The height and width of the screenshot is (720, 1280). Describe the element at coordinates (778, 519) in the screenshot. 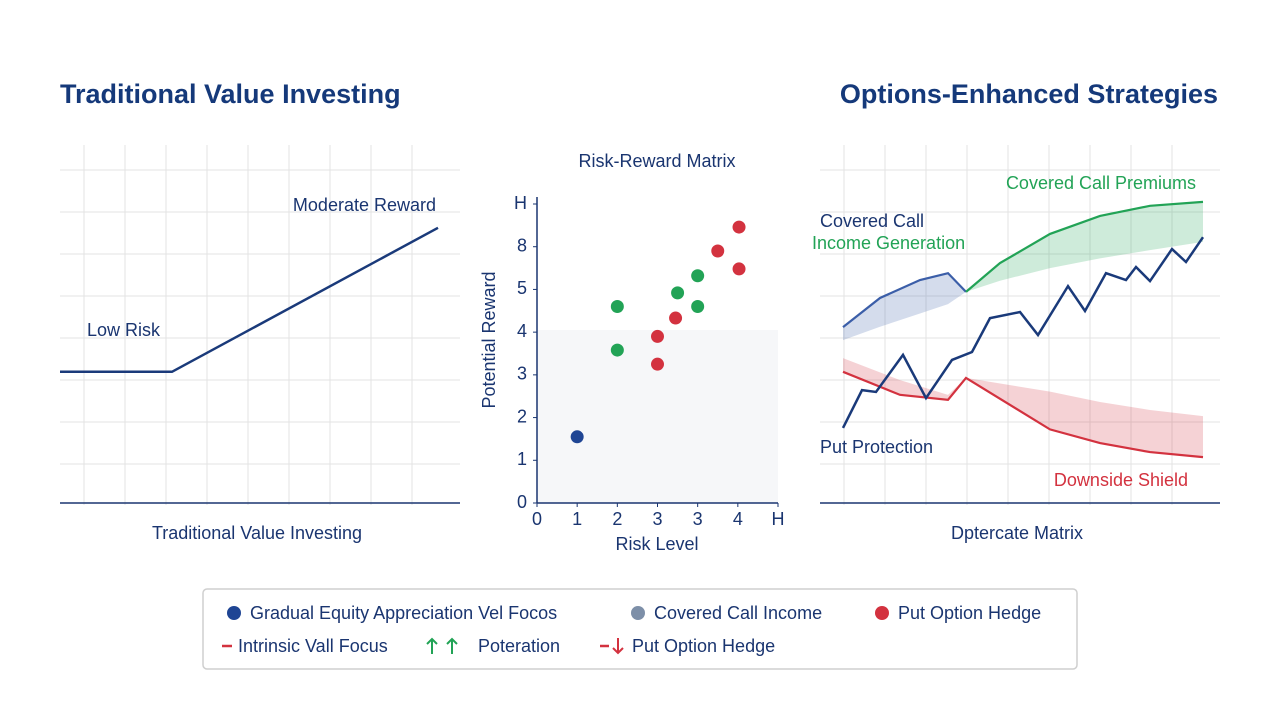

I see `x-tick-label: H` at that location.